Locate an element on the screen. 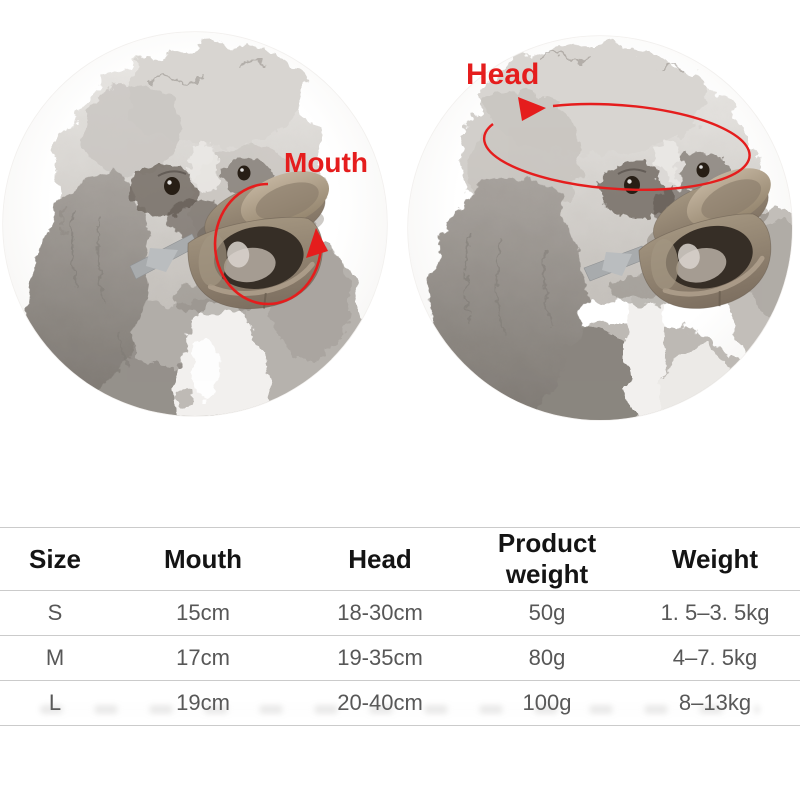 Image resolution: width=800 pixels, height=800 pixels. right-dog-near-ear is located at coordinates (505, 299).